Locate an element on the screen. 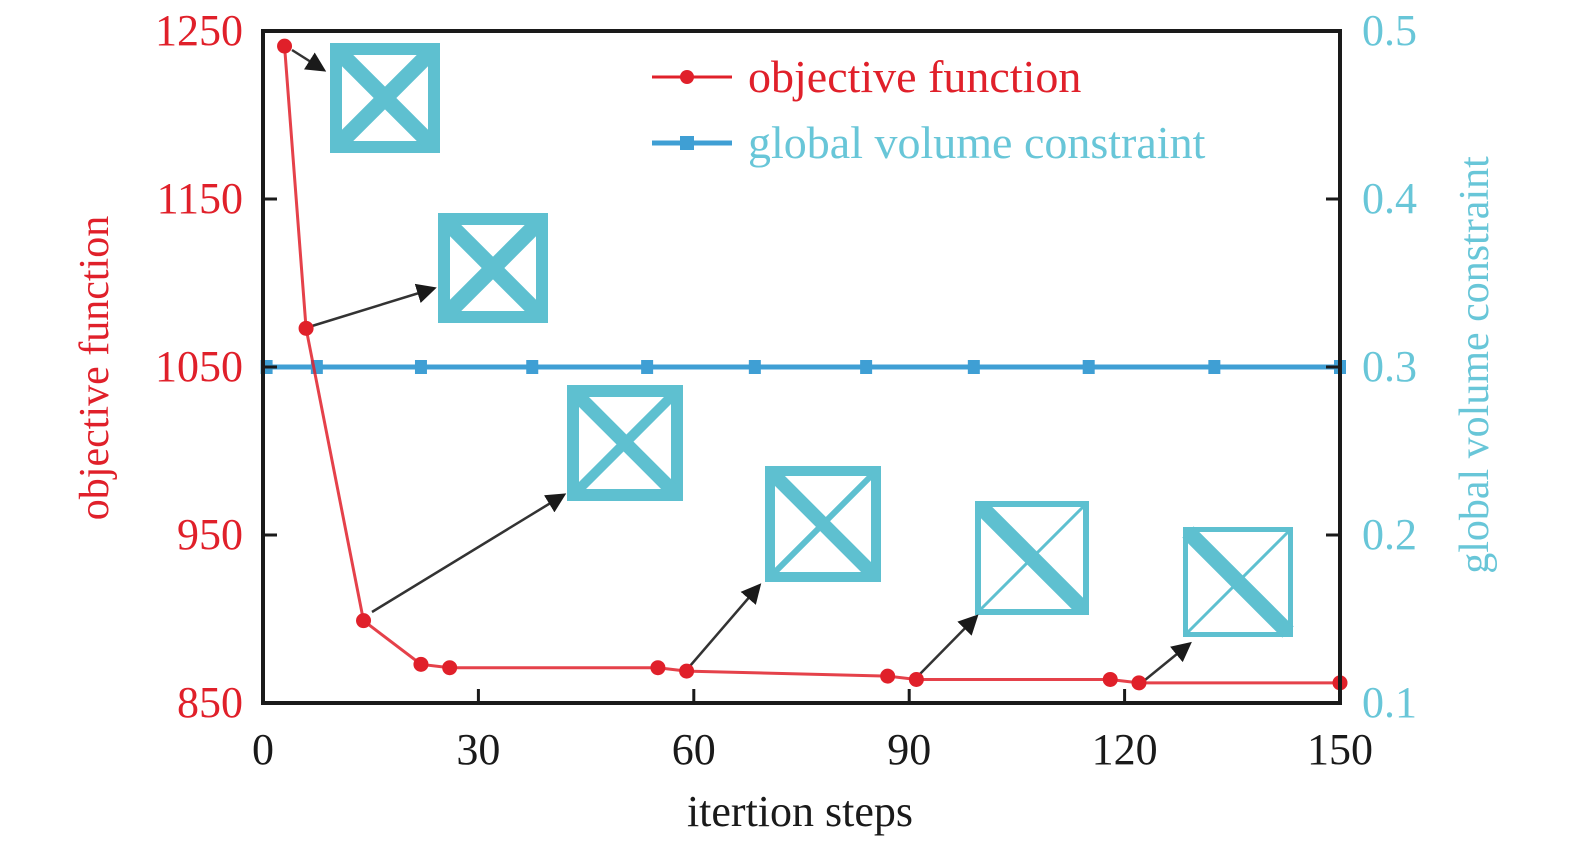 The image size is (1575, 849). x-tick-label: 0 is located at coordinates (263, 749).